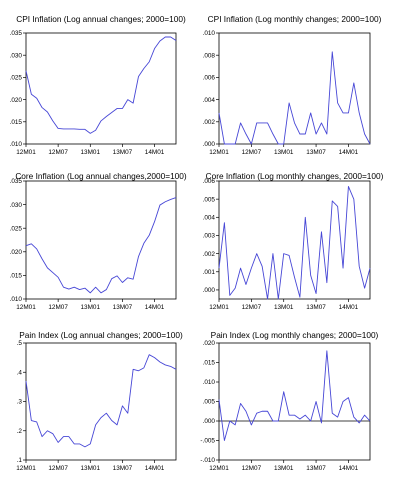 Image resolution: width=400 pixels, height=482 pixels. What do you see at coordinates (209, 236) in the screenshot?
I see `y-tick-label: .003` at bounding box center [209, 236].